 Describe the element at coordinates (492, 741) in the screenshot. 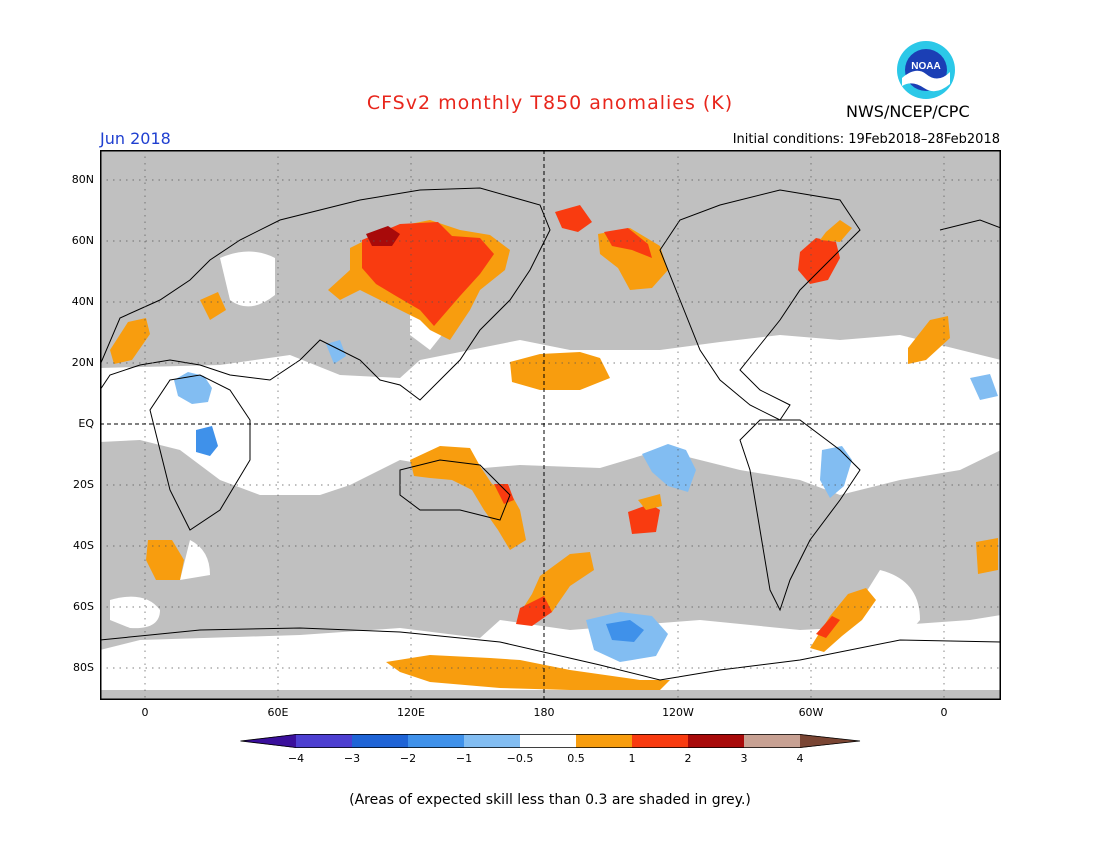

I see `colorbar-bin-minus1-minus05` at that location.